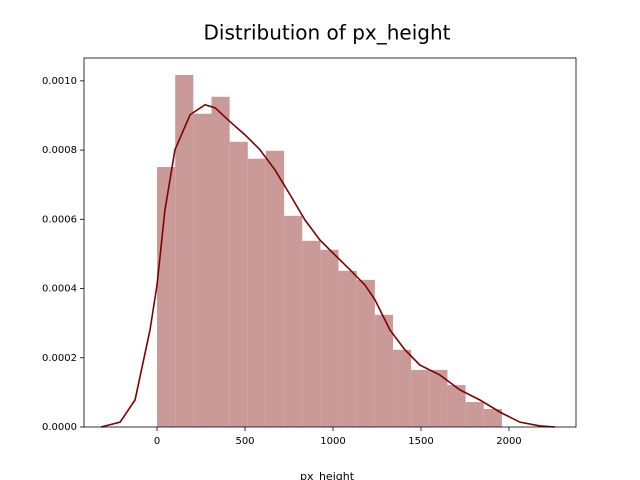  What do you see at coordinates (59, 81) in the screenshot?
I see `y-tick-label: 0.0010` at bounding box center [59, 81].